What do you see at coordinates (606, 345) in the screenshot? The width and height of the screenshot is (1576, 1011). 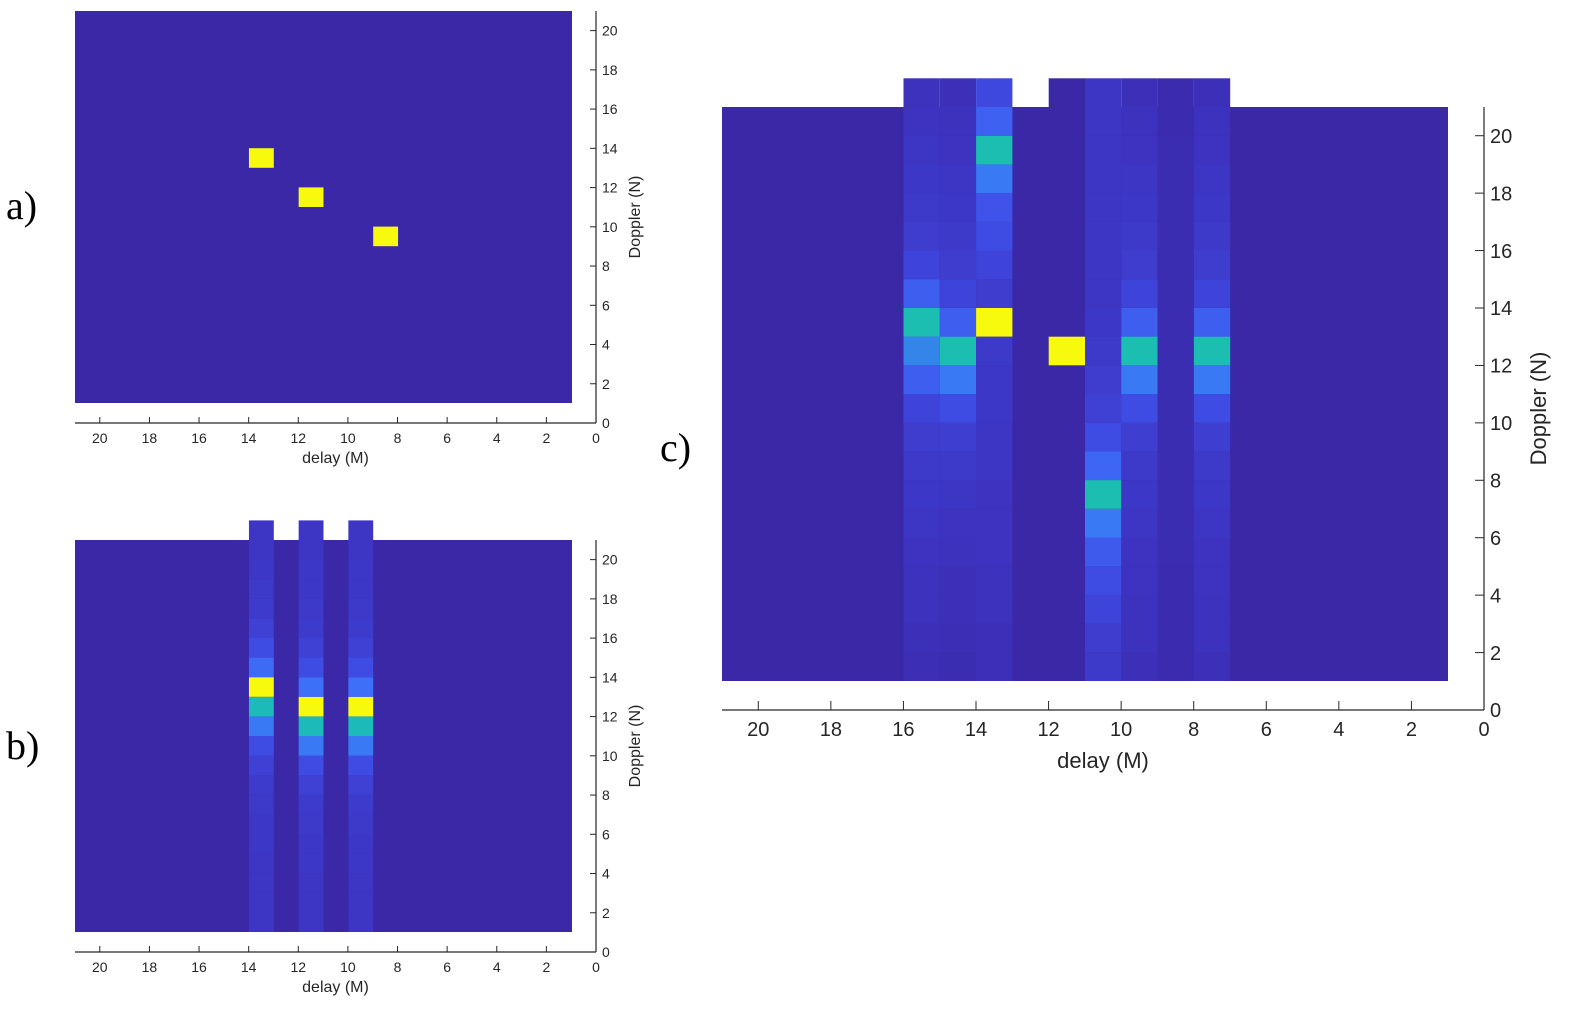 I see `y-tick-label: 4` at bounding box center [606, 345].